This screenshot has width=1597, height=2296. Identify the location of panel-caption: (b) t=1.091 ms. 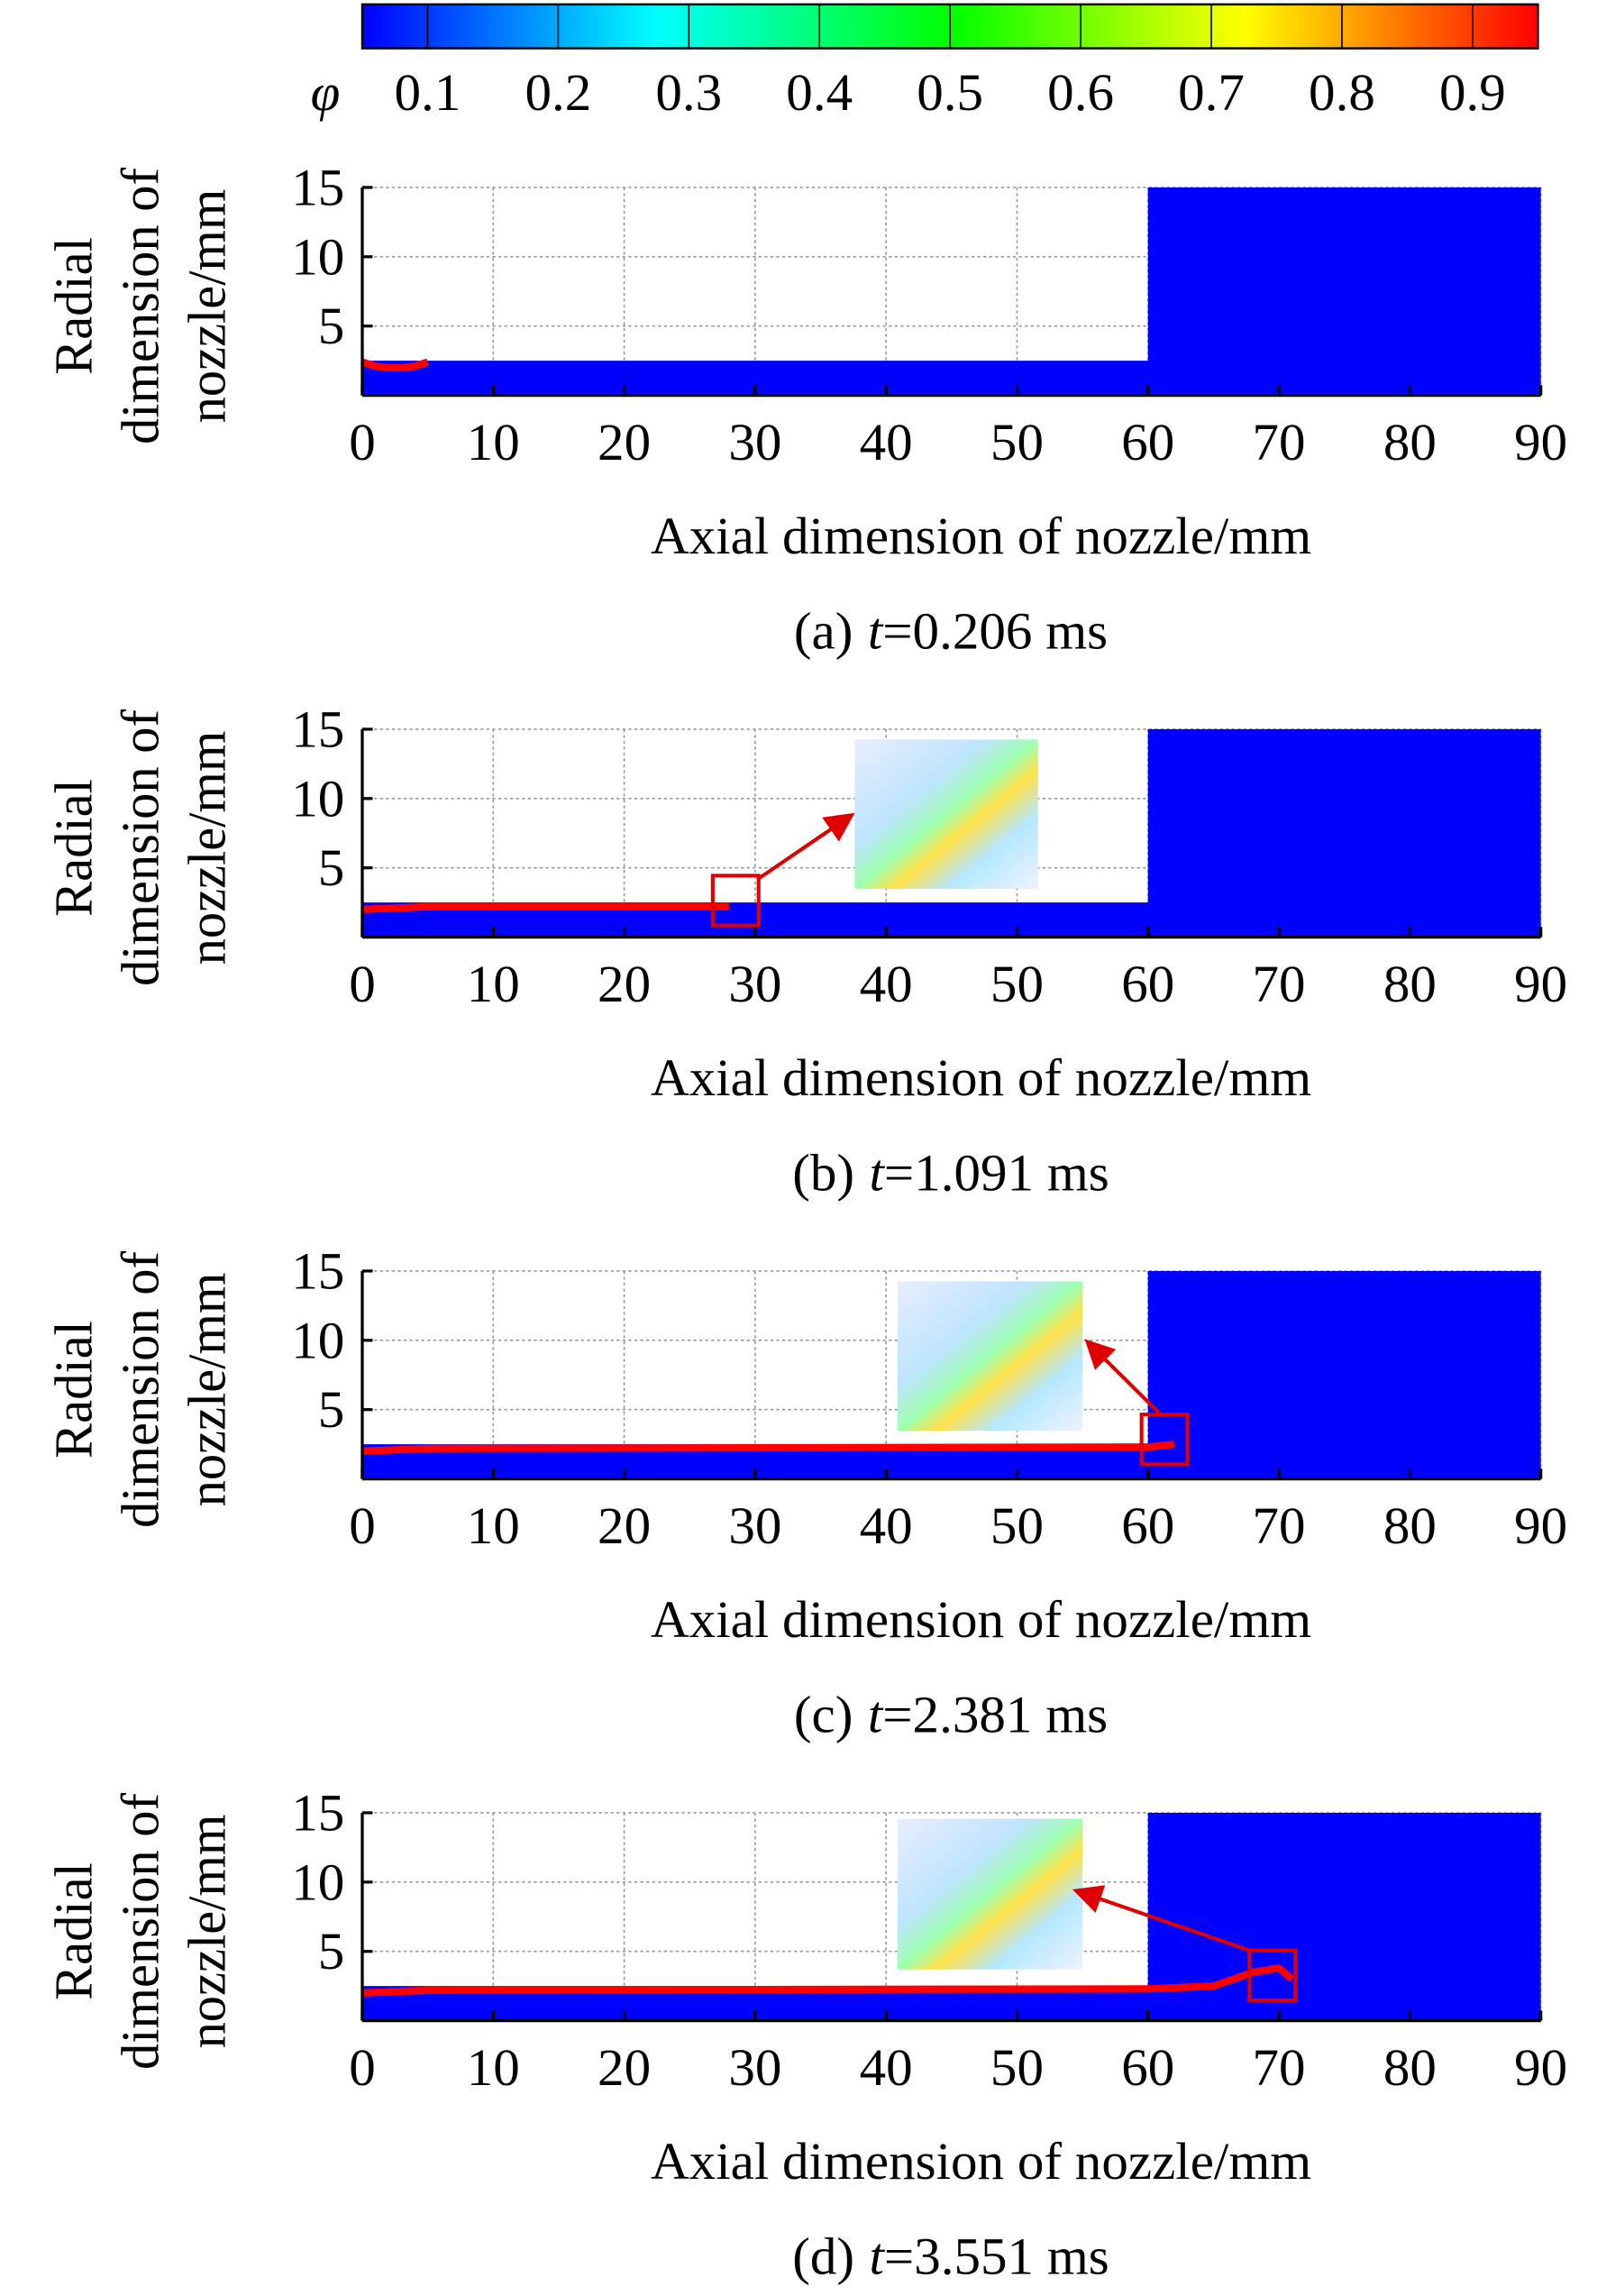
(950, 1173).